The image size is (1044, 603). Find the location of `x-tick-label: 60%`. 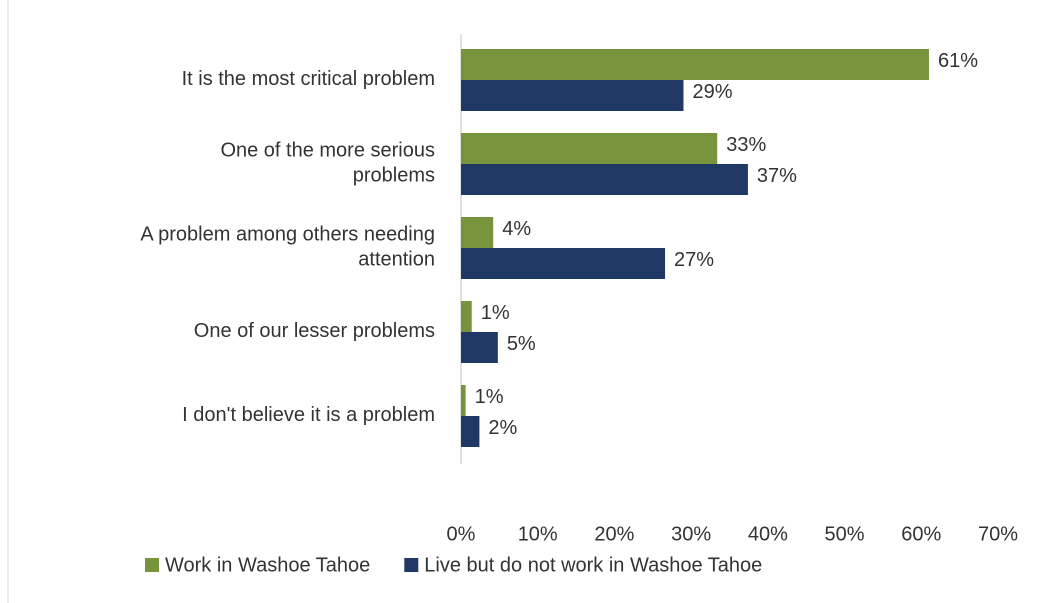

x-tick-label: 60% is located at coordinates (921, 534).